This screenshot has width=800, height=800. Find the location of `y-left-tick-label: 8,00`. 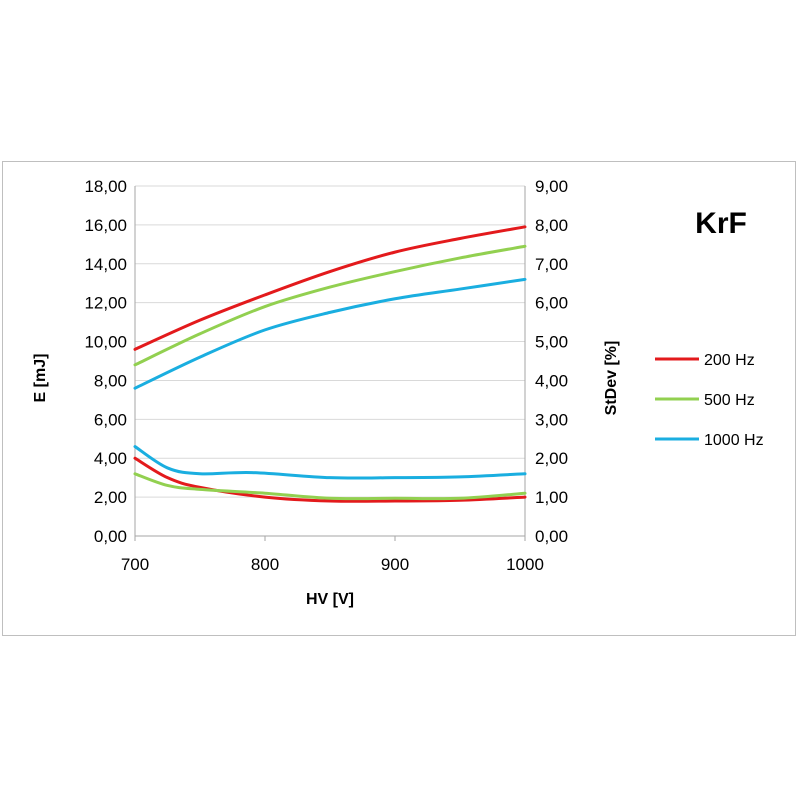

y-left-tick-label: 8,00 is located at coordinates (110, 380).